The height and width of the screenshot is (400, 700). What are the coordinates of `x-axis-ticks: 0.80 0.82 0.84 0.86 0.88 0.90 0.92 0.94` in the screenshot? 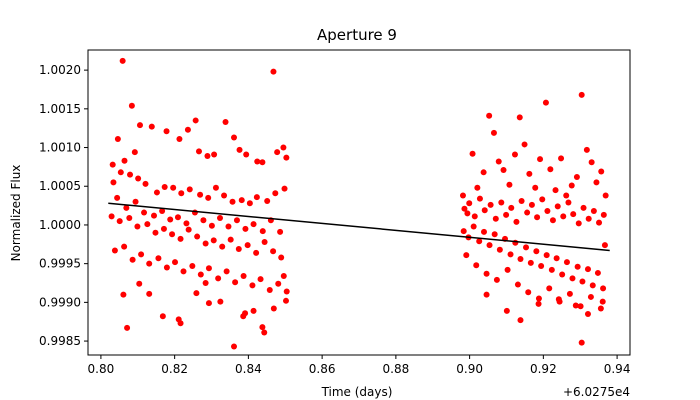 It's located at (359, 365).